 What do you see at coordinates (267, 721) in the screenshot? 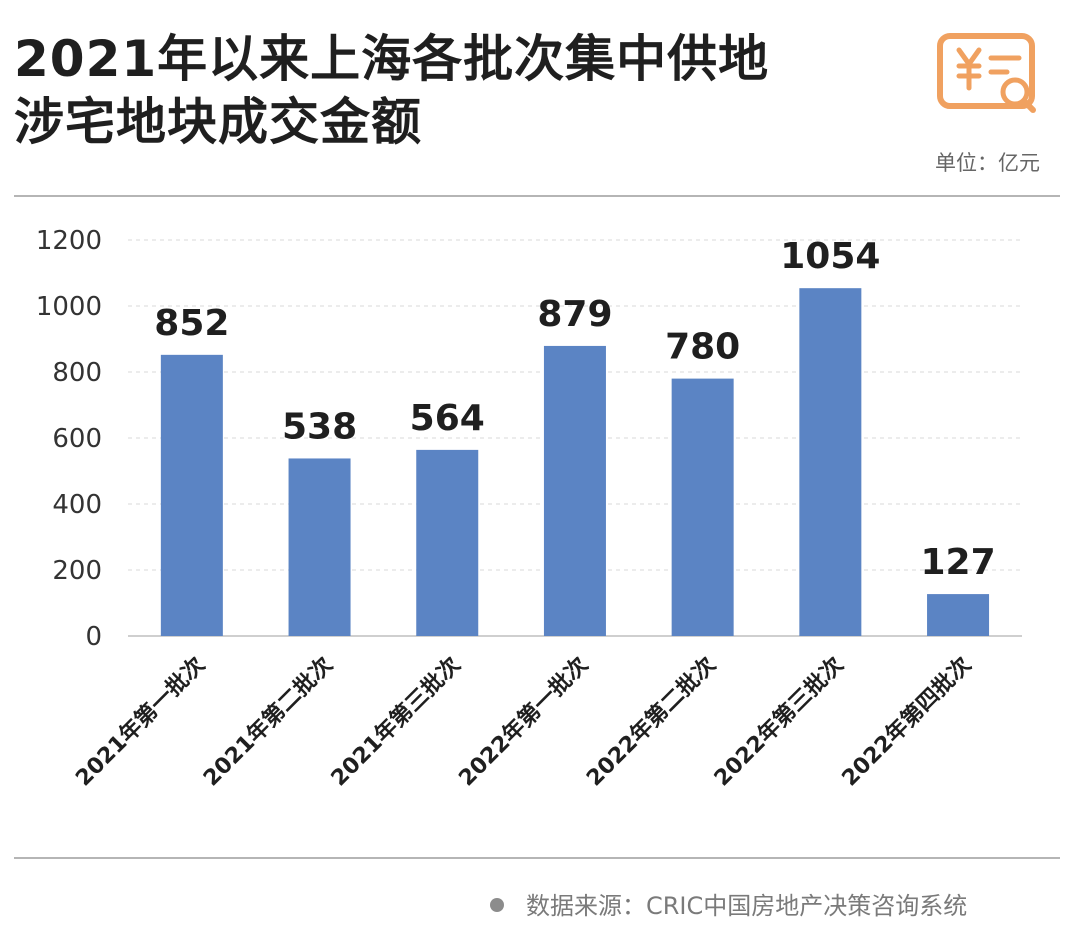
I see `x-tick-label: 2021年第二批次` at bounding box center [267, 721].